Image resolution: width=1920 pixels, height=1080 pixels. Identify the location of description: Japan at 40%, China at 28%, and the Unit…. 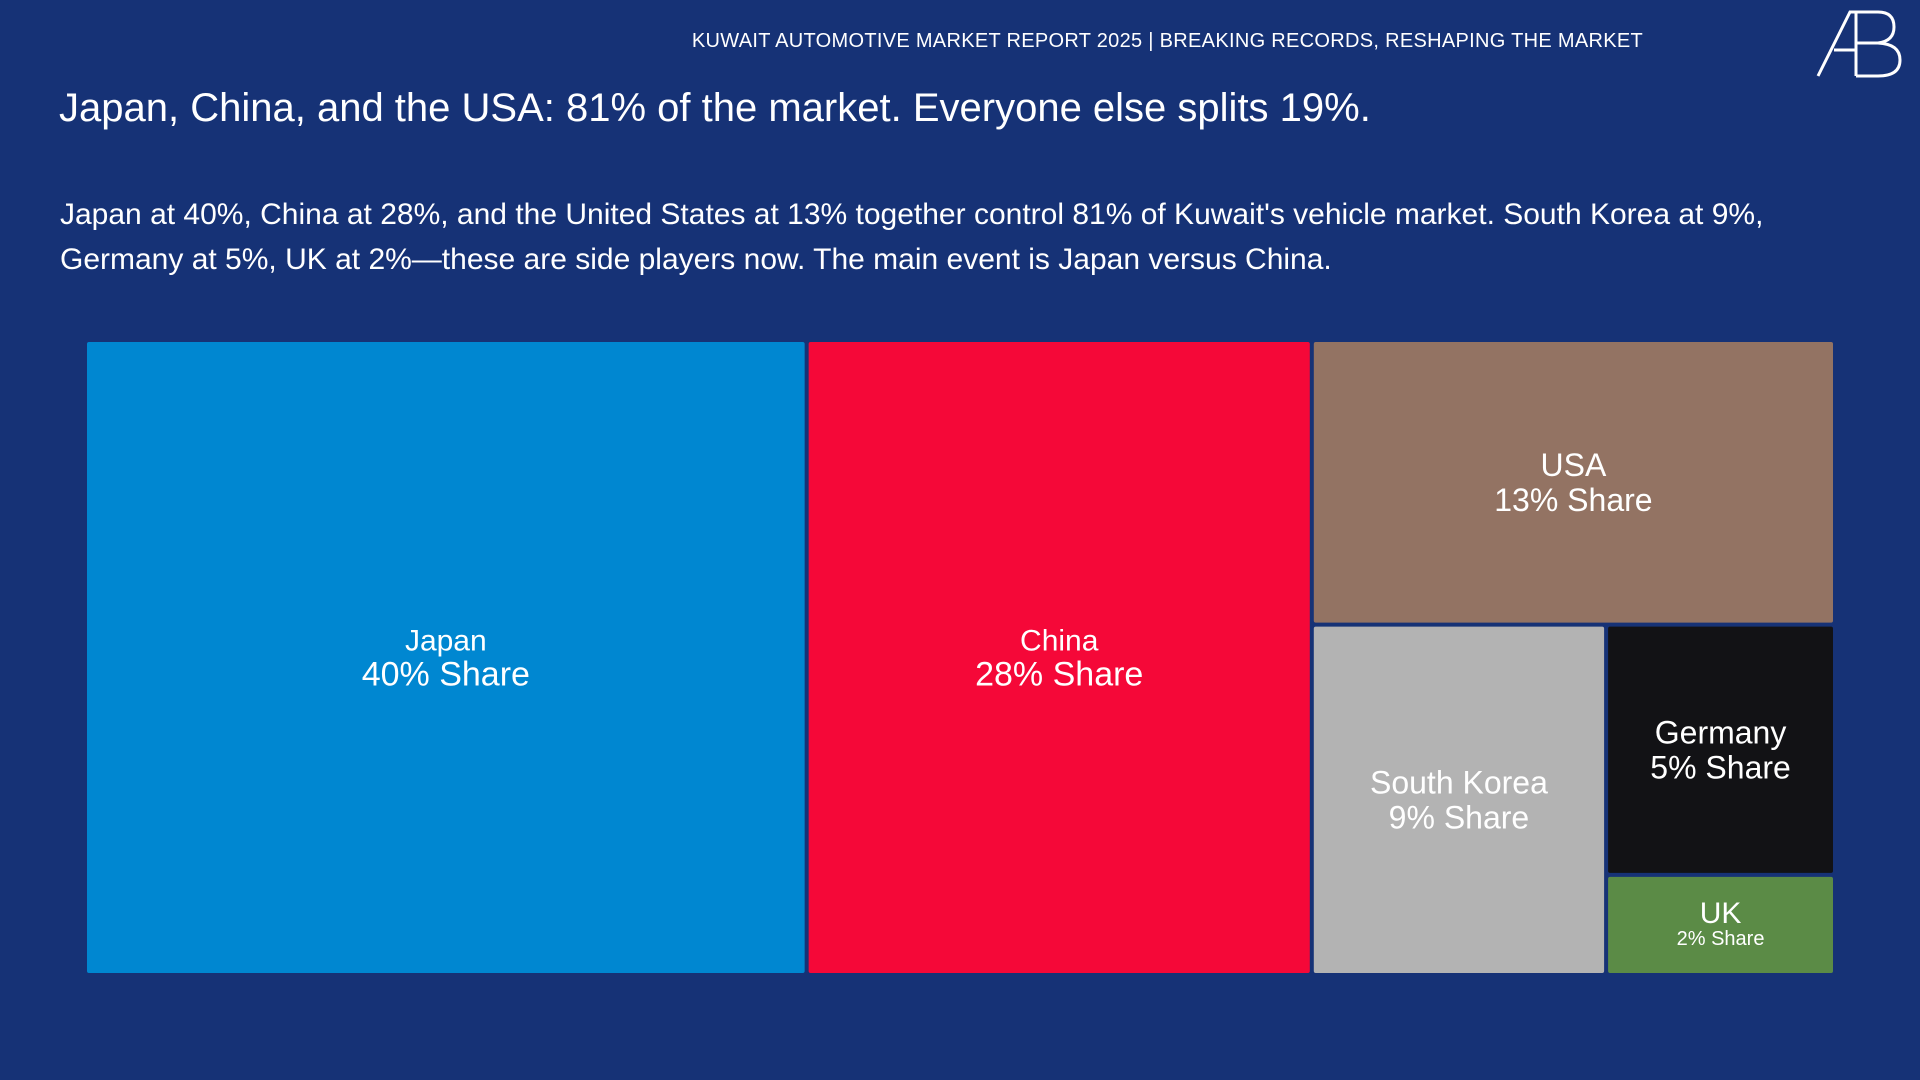
(912, 237).